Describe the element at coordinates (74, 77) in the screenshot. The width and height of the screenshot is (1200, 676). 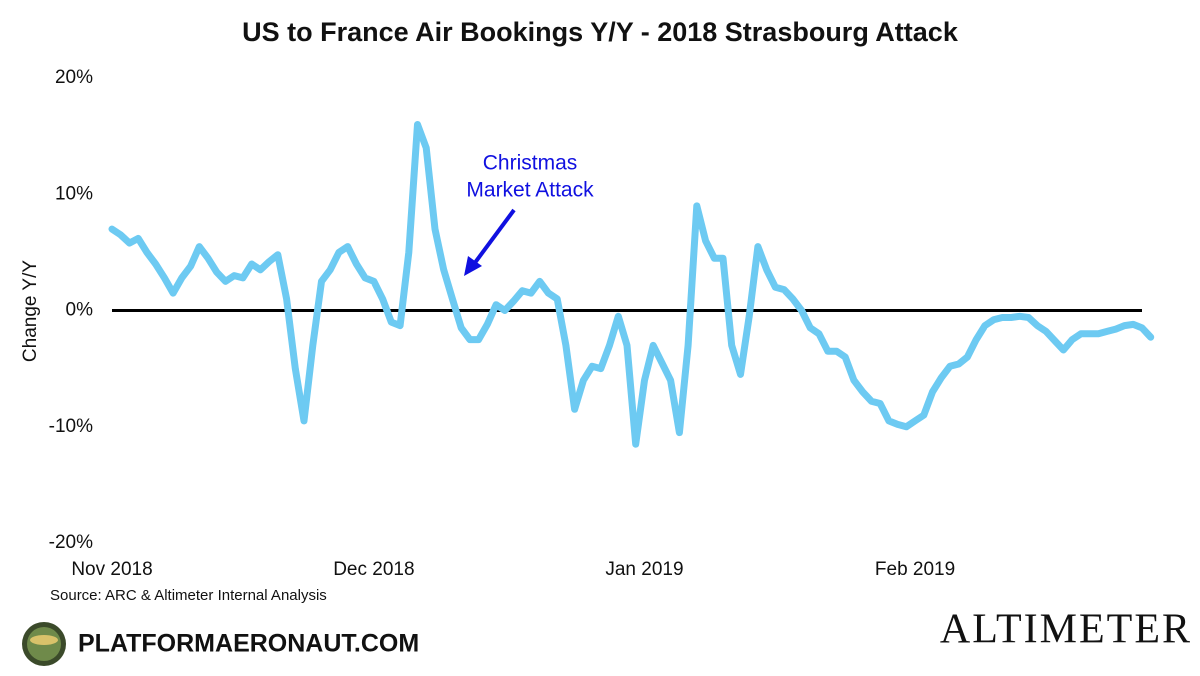
I see `y-tick-label: 20%` at that location.